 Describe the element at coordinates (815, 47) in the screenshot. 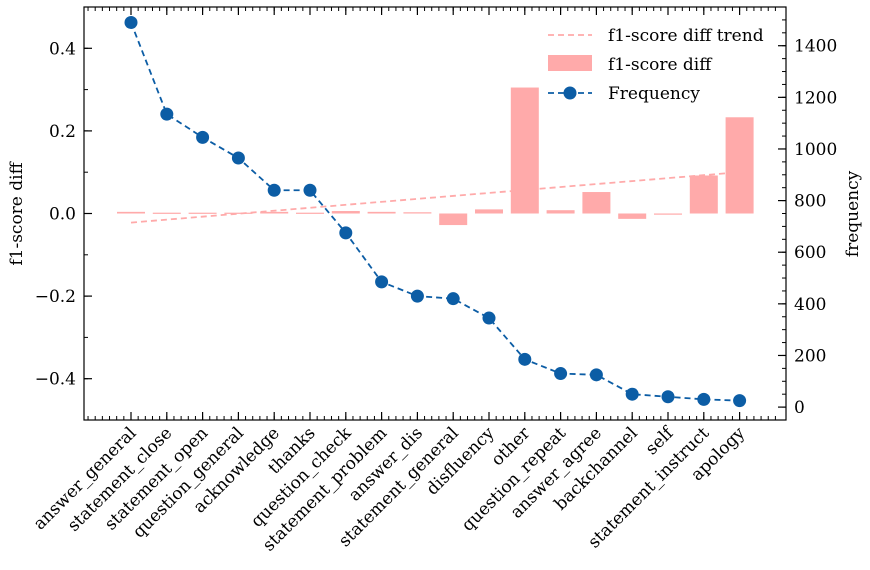

I see `right-tick-label: 1400` at that location.